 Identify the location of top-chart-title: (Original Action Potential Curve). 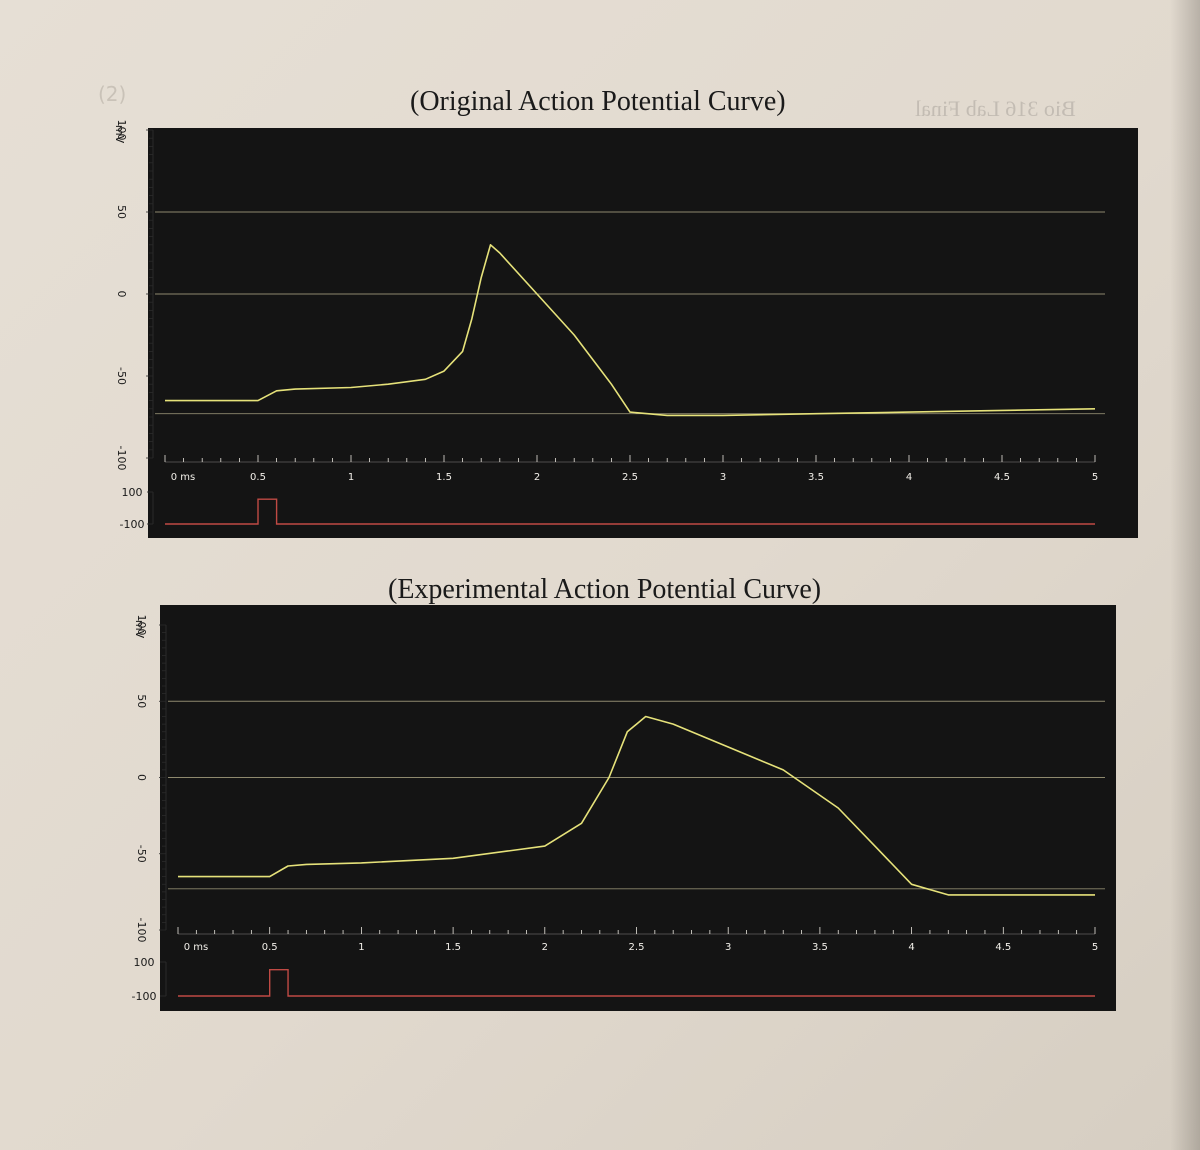
(598, 101).